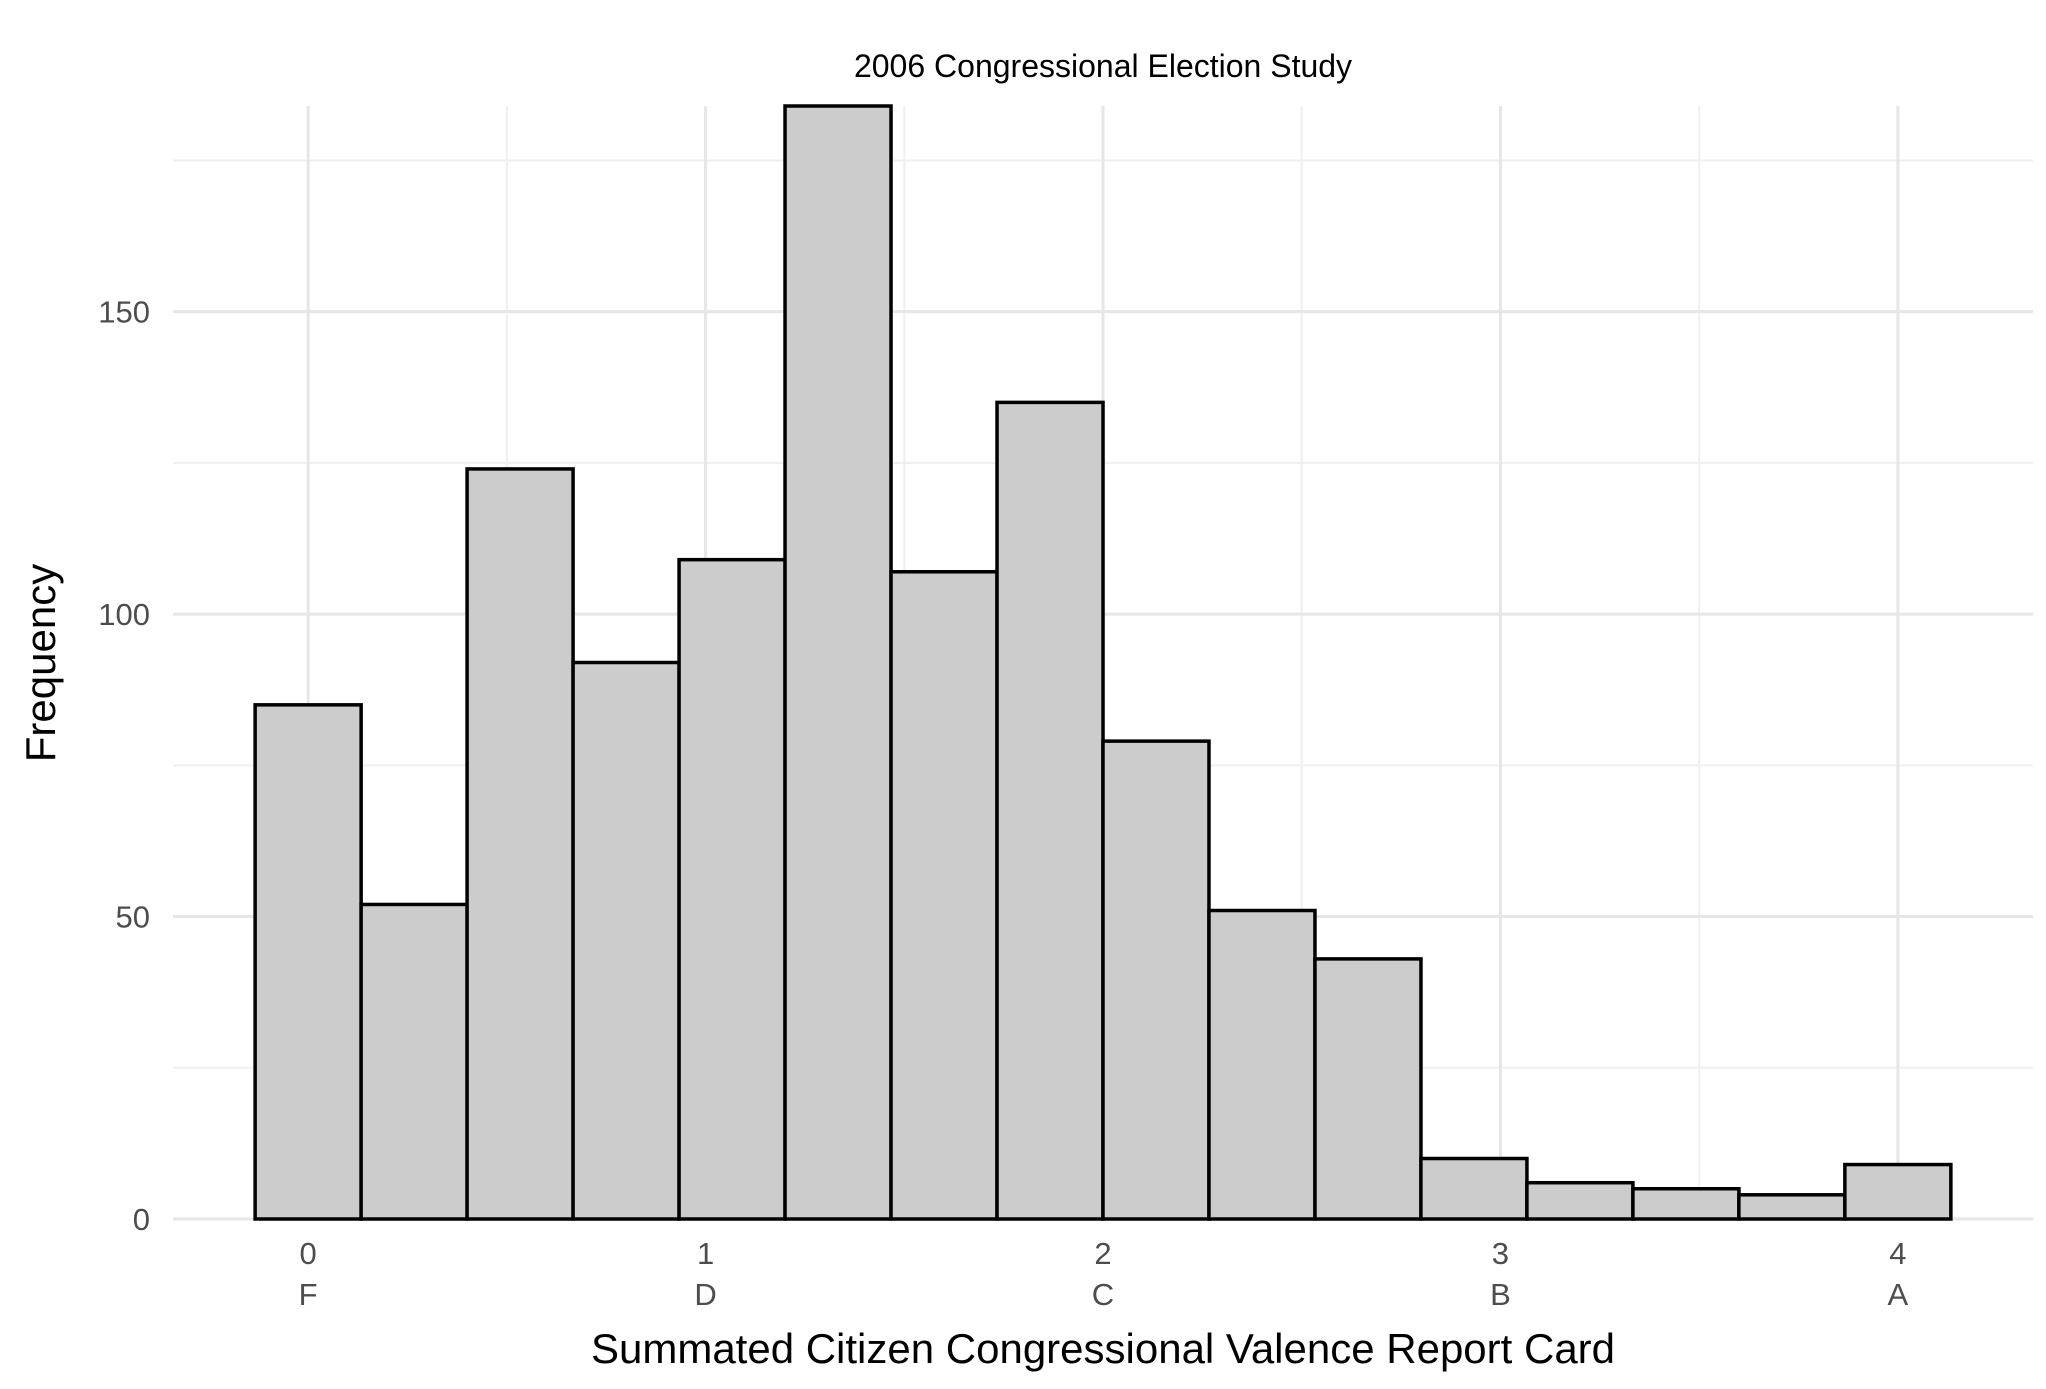 The width and height of the screenshot is (2046, 1389). What do you see at coordinates (1500, 1294) in the screenshot?
I see `x-tick-grade-label: B` at bounding box center [1500, 1294].